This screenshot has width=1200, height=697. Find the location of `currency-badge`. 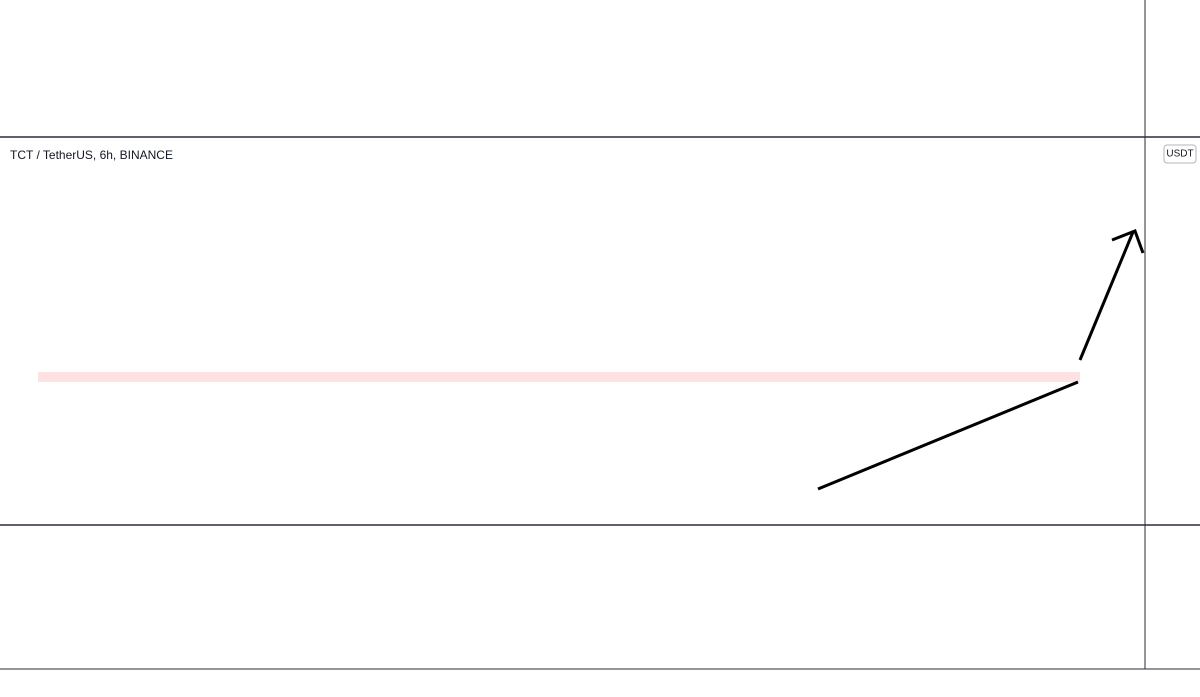

currency-badge is located at coordinates (1180, 154).